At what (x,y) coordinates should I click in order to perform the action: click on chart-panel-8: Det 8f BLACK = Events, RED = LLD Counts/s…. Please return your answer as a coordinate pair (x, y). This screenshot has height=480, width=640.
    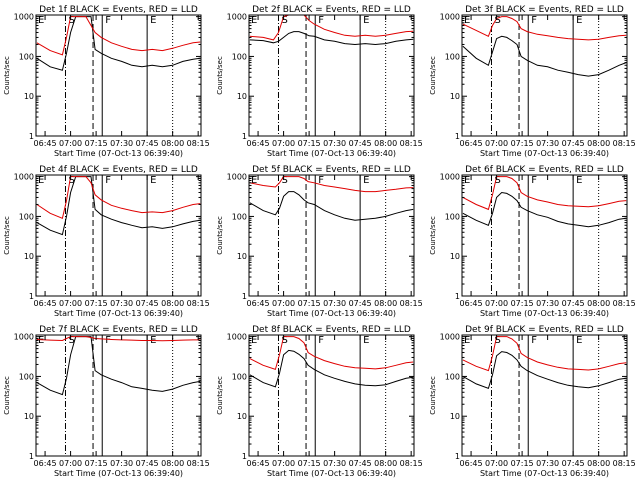
    Looking at the image, I should click on (319, 401).